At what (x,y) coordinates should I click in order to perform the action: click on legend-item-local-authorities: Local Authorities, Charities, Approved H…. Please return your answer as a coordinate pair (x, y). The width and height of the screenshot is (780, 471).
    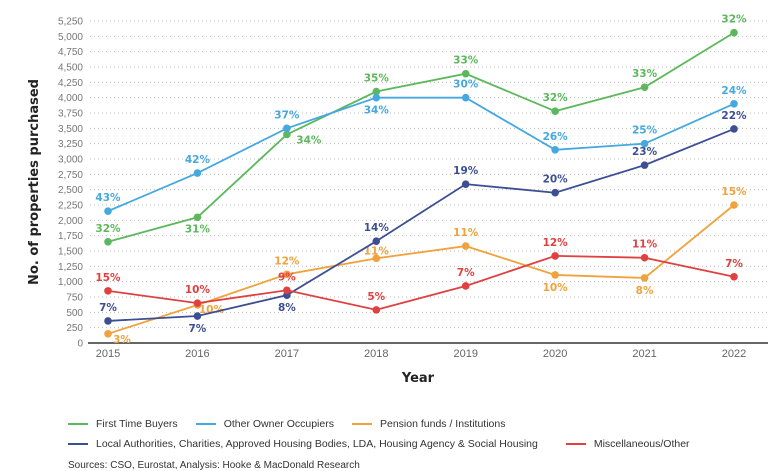
    Looking at the image, I should click on (303, 444).